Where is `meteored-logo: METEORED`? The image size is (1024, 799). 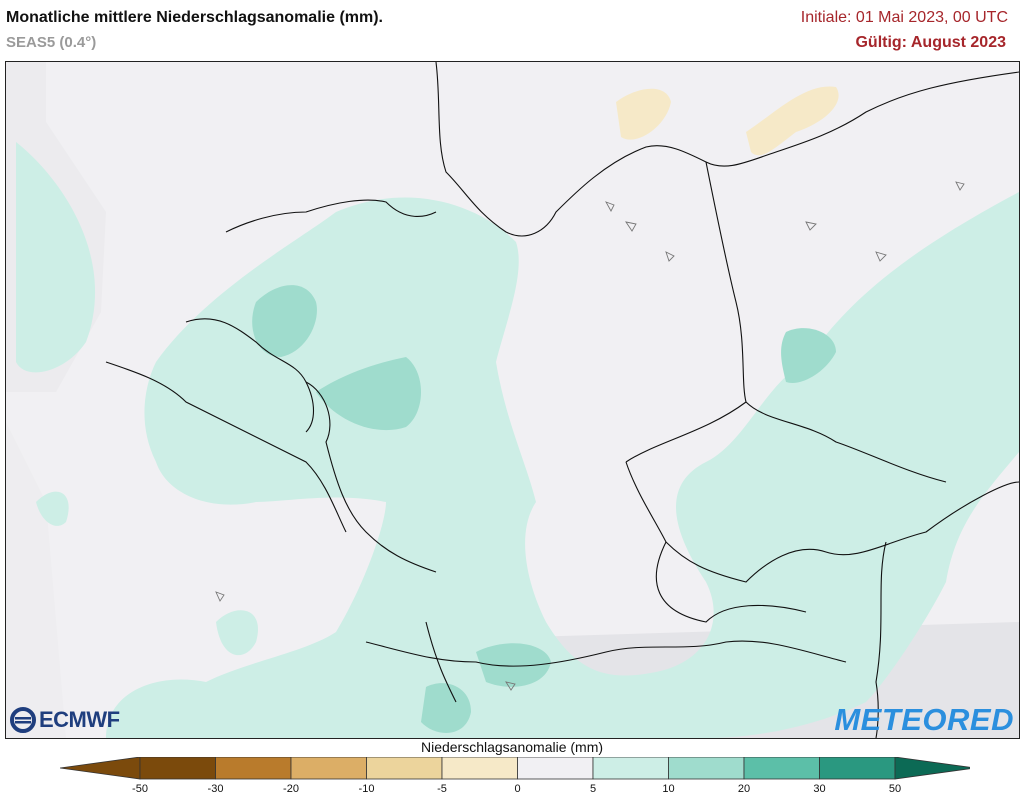 meteored-logo: METEORED is located at coordinates (924, 719).